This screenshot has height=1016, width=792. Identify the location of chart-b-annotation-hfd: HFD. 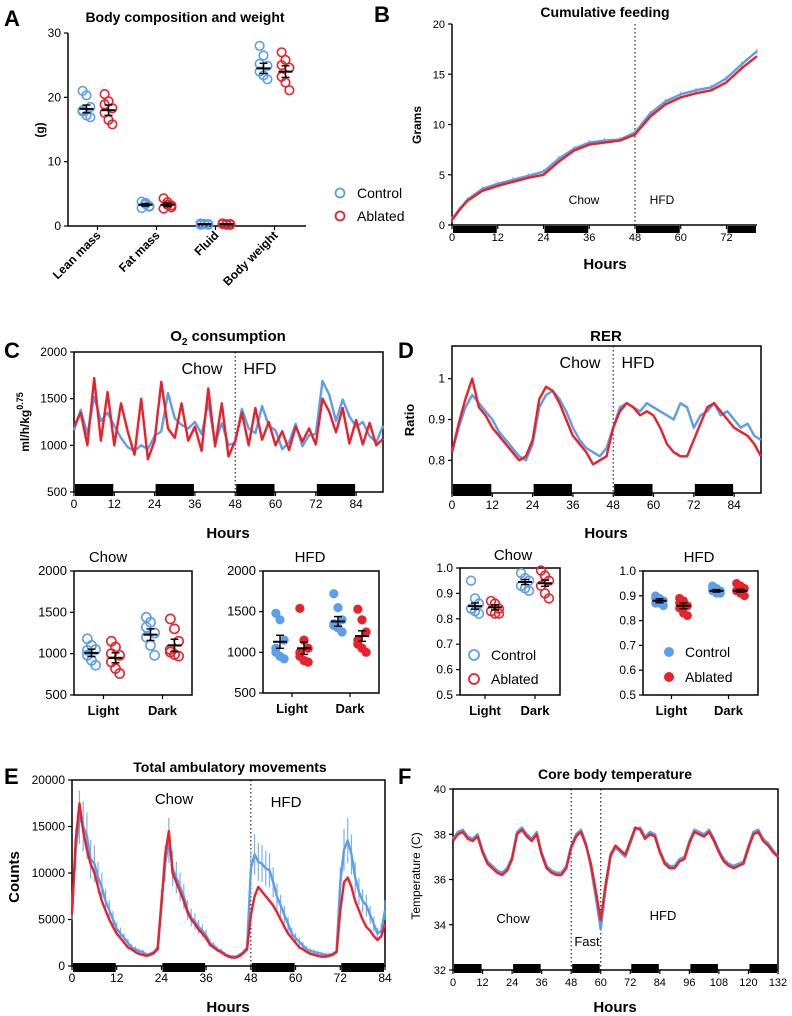
(662, 200).